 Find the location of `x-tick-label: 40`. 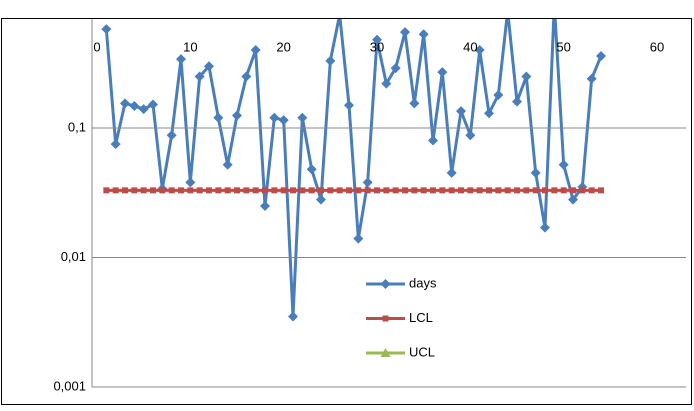

x-tick-label: 40 is located at coordinates (470, 46).